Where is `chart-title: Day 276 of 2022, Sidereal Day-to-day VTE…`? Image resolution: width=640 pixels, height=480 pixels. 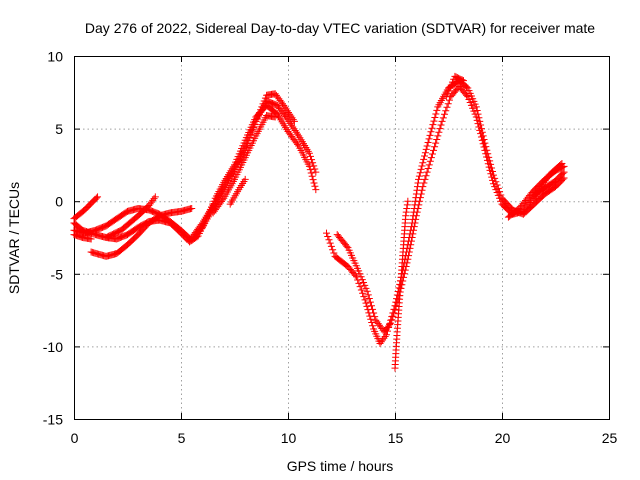 chart-title: Day 276 of 2022, Sidereal Day-to-day VTE… is located at coordinates (340, 28).